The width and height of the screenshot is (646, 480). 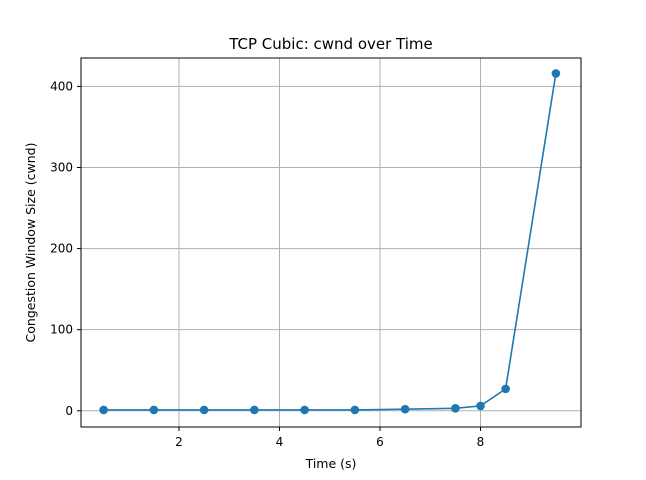 What do you see at coordinates (330, 44) in the screenshot?
I see `chart-title: TCP Cubic: cwnd over Time` at bounding box center [330, 44].